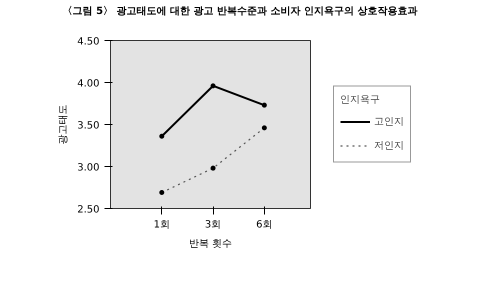 This screenshot has width=480, height=285. What do you see at coordinates (360, 100) in the screenshot?
I see `legend-title: 인지욕구` at bounding box center [360, 100].